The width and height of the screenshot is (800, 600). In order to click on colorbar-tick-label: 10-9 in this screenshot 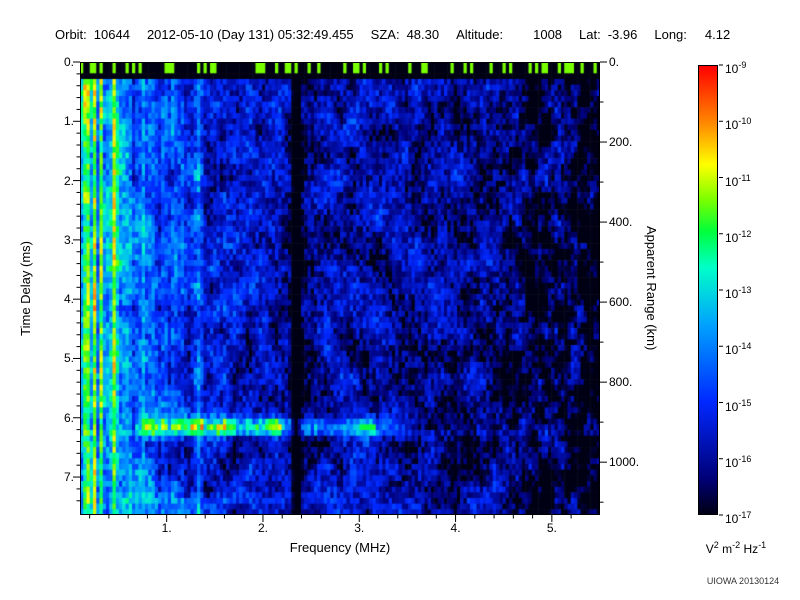, I will do `click(736, 68)`.